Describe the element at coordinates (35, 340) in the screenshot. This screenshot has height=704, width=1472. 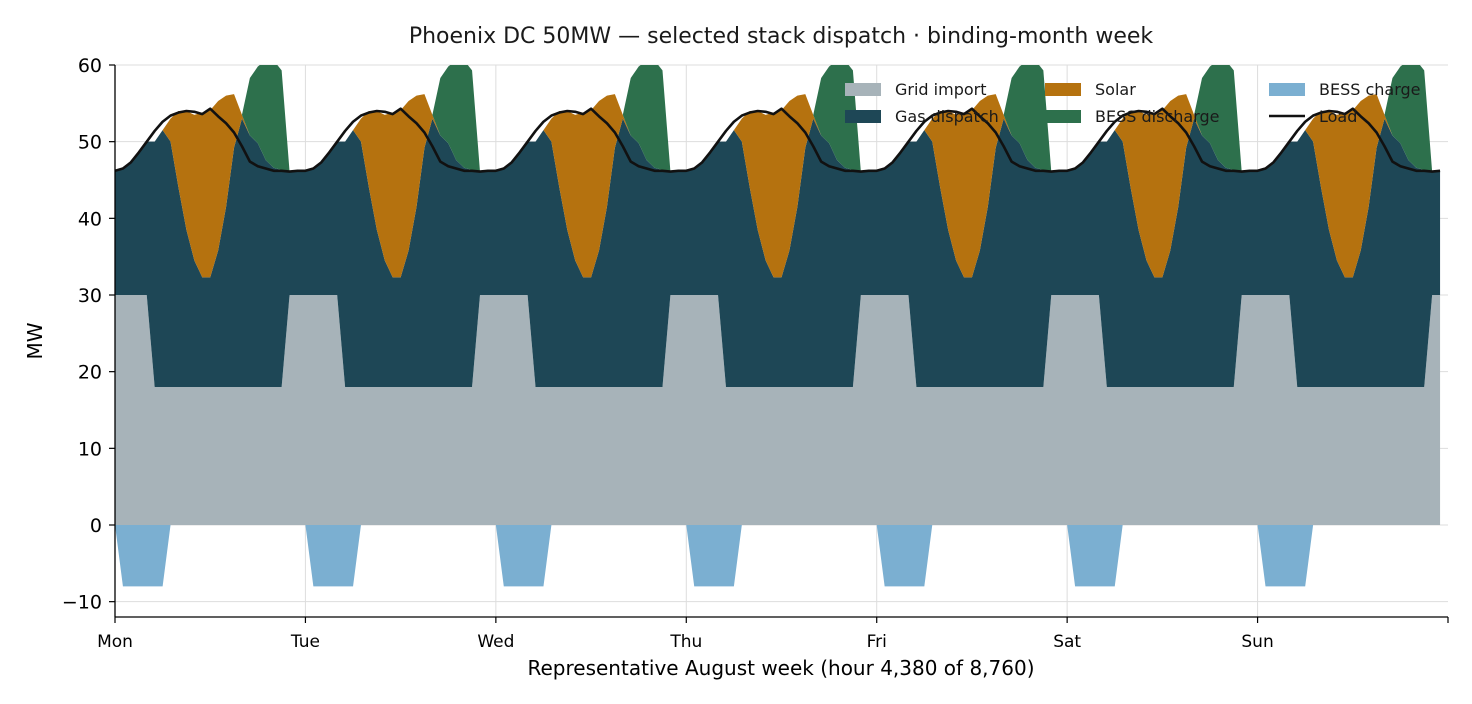
I see `y-axis-label: MW` at that location.